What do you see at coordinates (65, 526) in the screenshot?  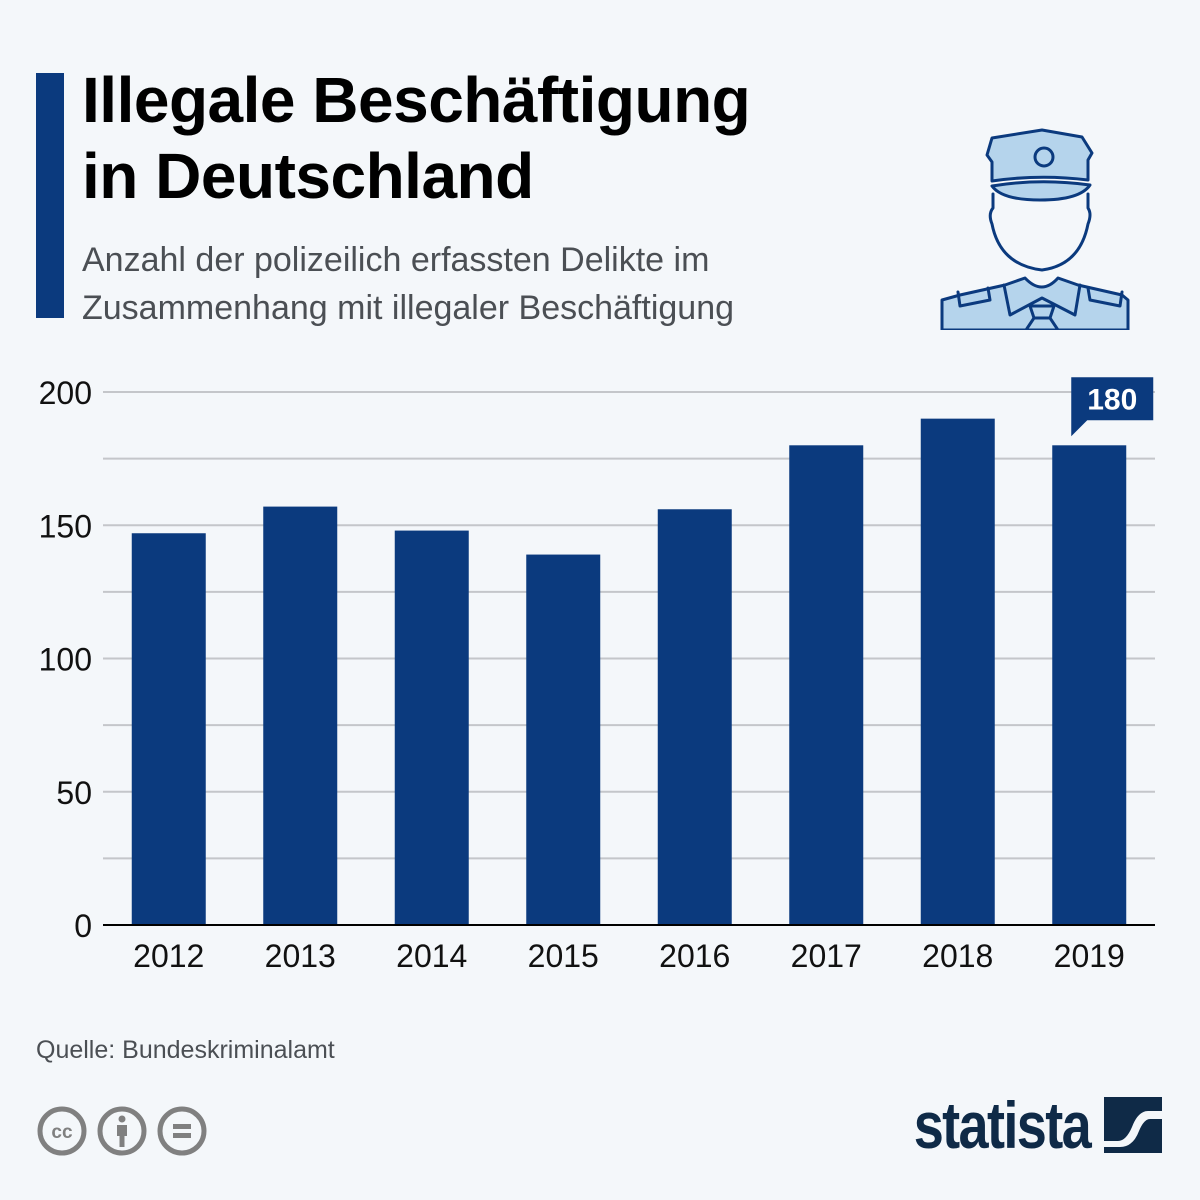 I see `y-tick-label: 150` at bounding box center [65, 526].